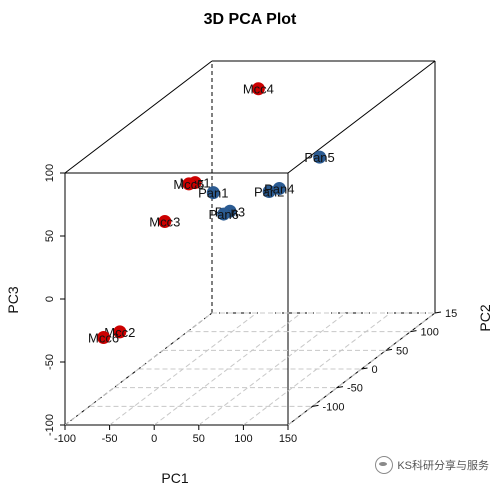  Describe the element at coordinates (65, 439) in the screenshot. I see `x-tick-label: -100` at that location.